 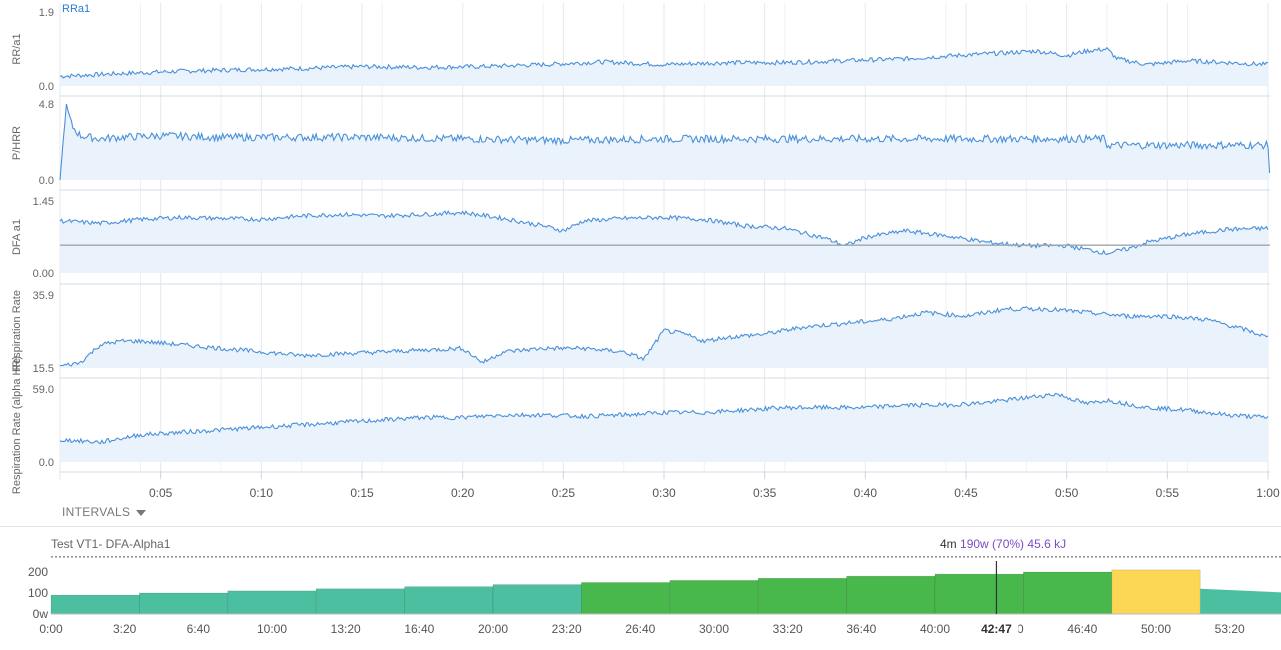 What do you see at coordinates (51, 629) in the screenshot?
I see `workout-x-tick-label: 0:00` at bounding box center [51, 629].